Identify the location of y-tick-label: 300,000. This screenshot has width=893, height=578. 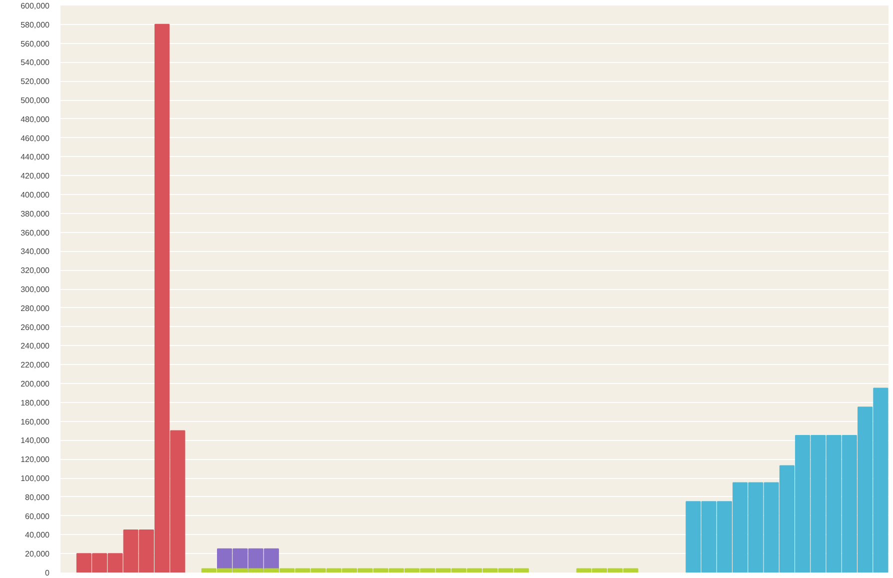
(35, 289).